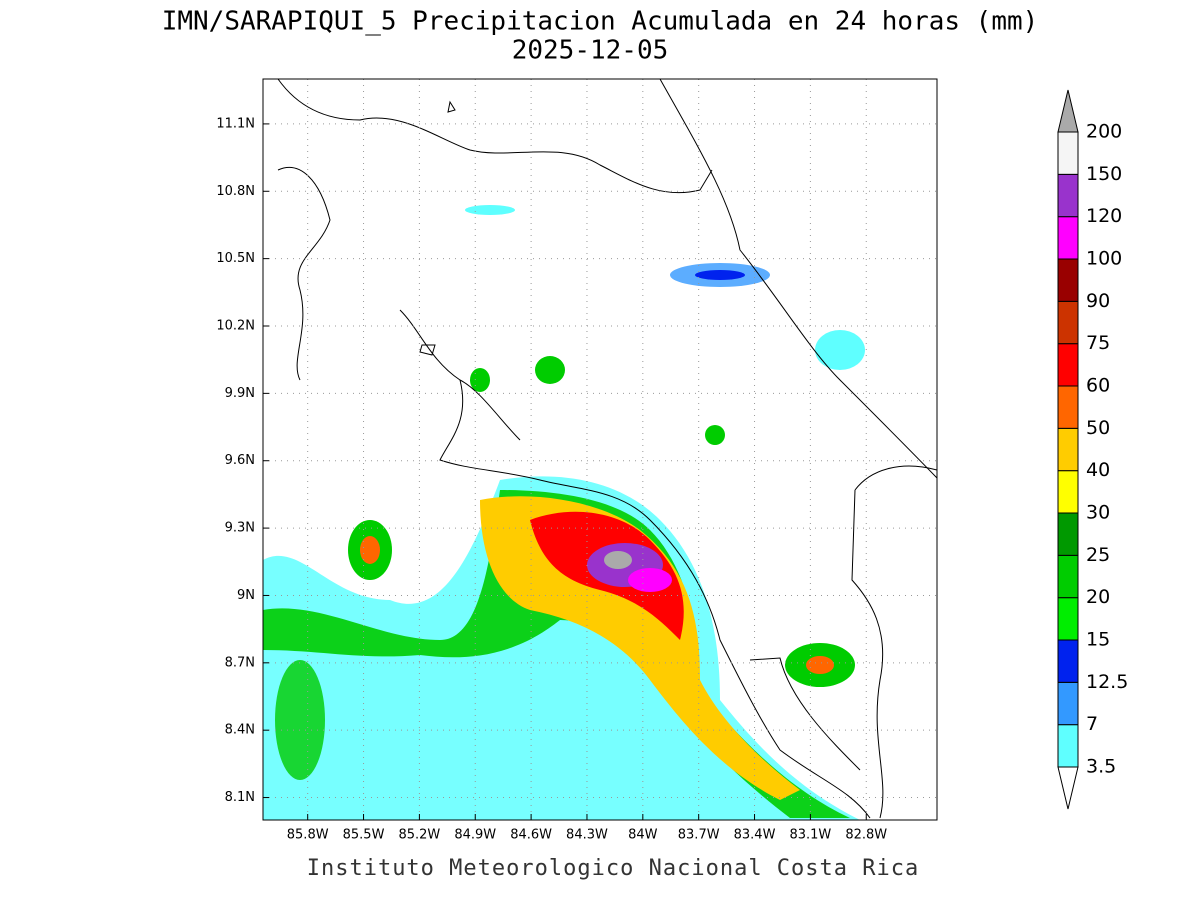 This screenshot has height=900, width=1200. What do you see at coordinates (810, 835) in the screenshot?
I see `x-tick-label: 83.1W` at bounding box center [810, 835].